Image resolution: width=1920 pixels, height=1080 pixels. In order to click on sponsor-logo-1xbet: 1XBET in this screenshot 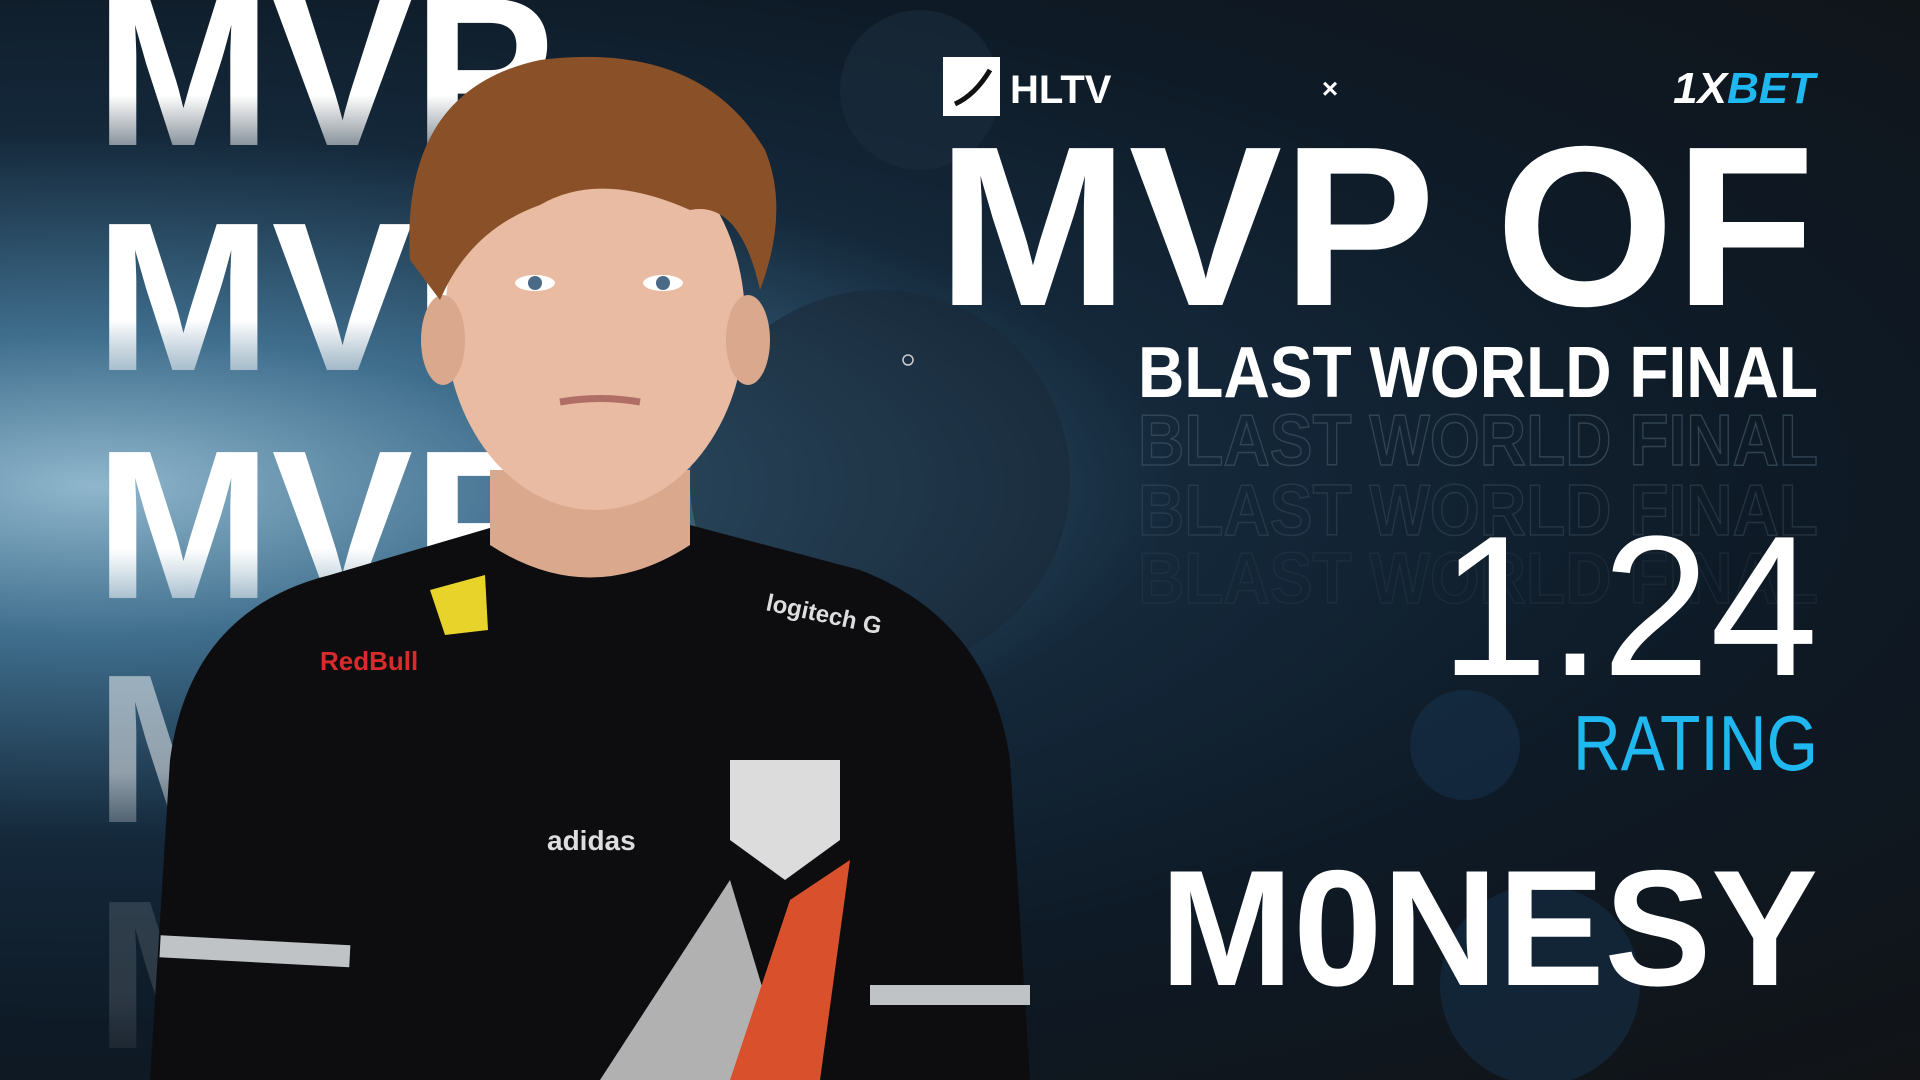, I will do `click(1745, 88)`.